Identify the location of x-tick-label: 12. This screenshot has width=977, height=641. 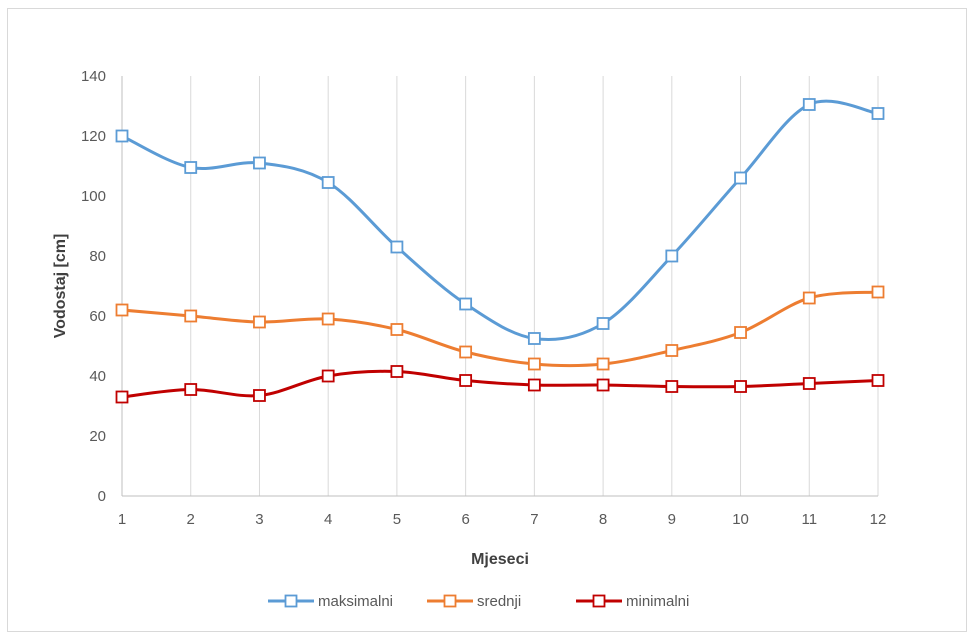
(878, 519).